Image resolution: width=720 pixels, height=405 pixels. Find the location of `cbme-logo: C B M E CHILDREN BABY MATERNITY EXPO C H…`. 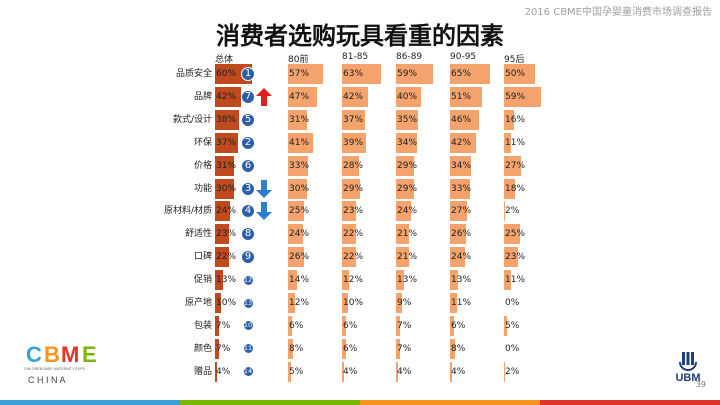

cbme-logo: C B M E CHILDREN BABY MATERNITY EXPO C H… is located at coordinates (60, 363).